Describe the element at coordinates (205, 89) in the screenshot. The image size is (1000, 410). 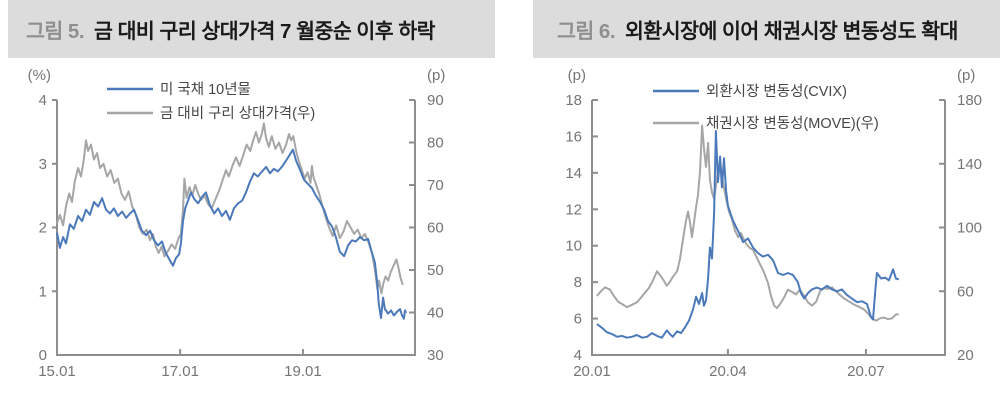
I see `legend-label: 미 국채 10년물` at that location.